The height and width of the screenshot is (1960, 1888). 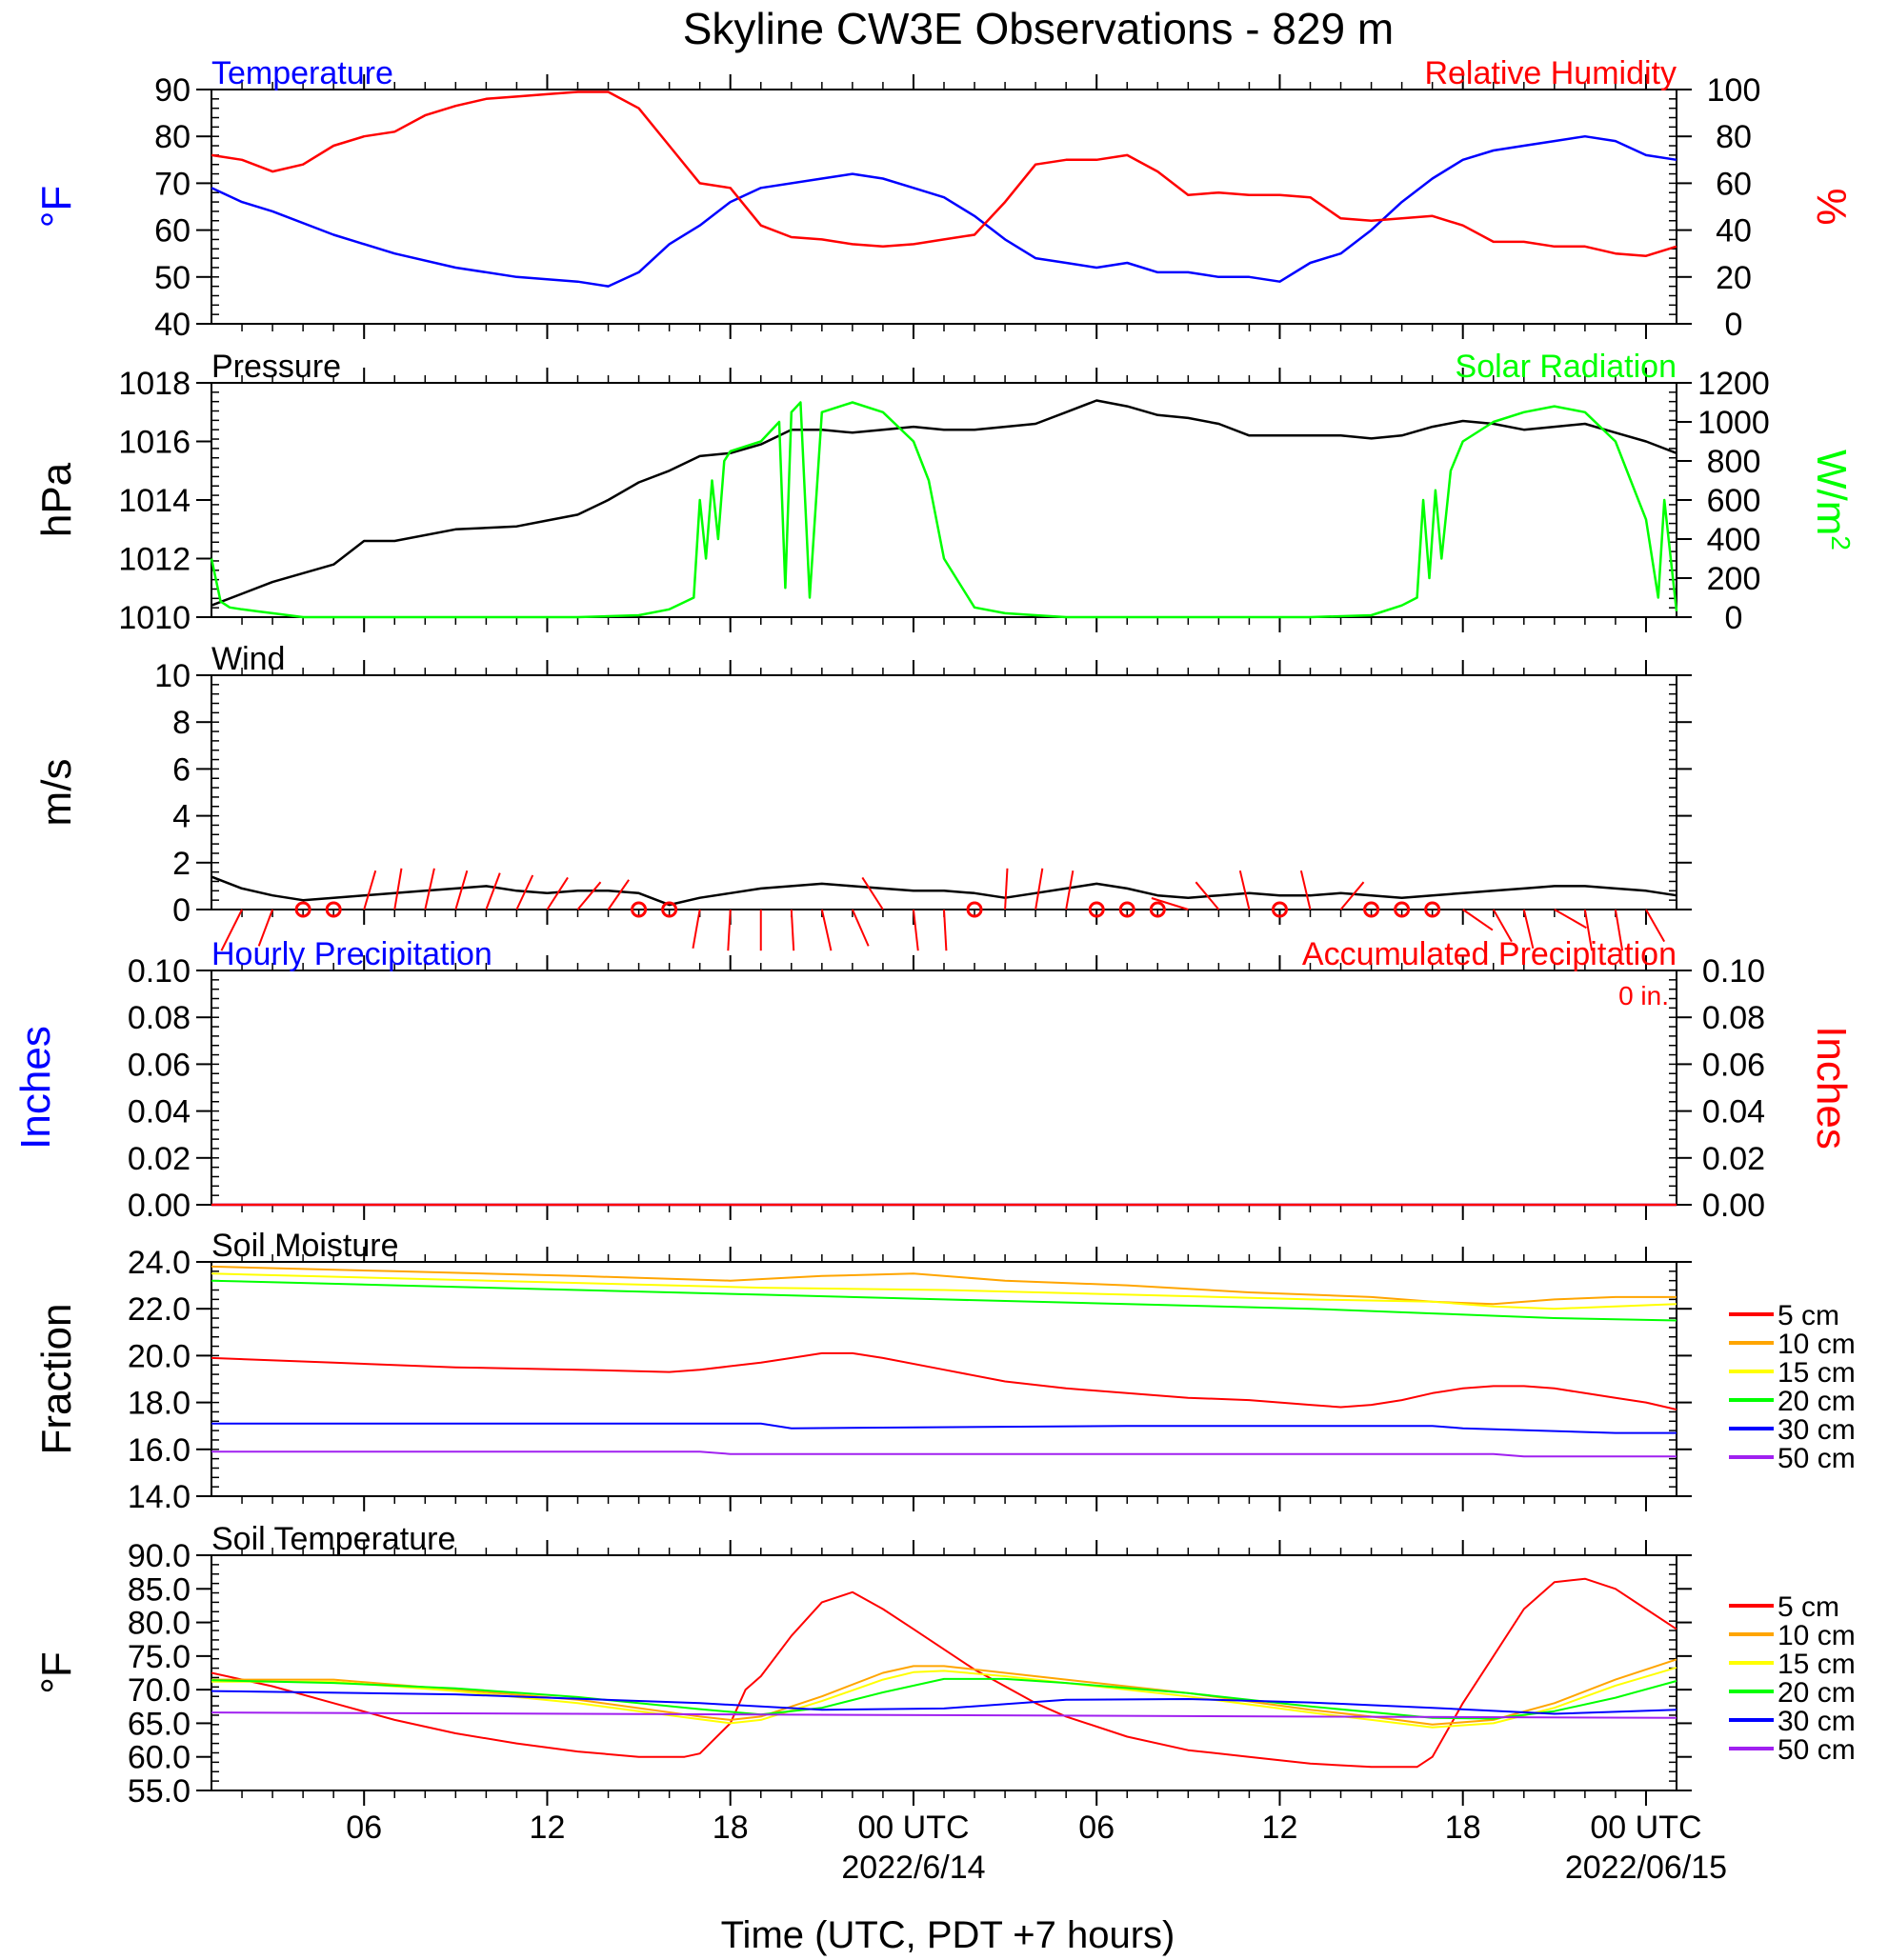 What do you see at coordinates (154, 501) in the screenshot?
I see `y-tick-label: 1014` at bounding box center [154, 501].